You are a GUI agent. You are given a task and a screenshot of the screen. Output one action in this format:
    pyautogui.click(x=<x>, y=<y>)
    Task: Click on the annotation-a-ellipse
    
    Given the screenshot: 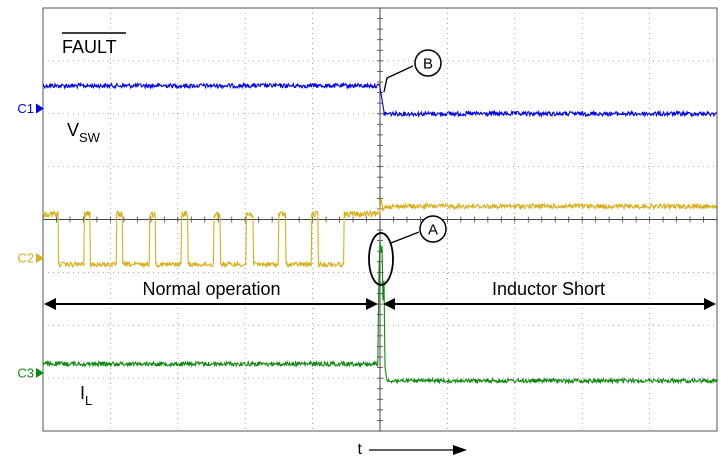 What is the action you would take?
    pyautogui.click(x=381, y=259)
    